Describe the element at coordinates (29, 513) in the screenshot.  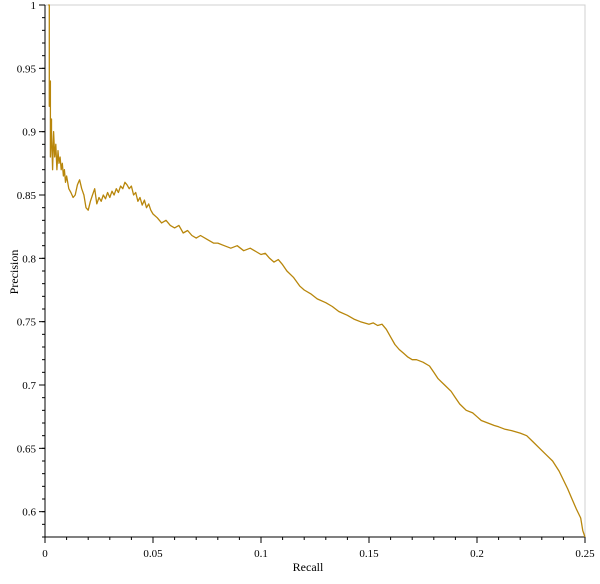
I see `y-tick-label: 0.6` at that location.